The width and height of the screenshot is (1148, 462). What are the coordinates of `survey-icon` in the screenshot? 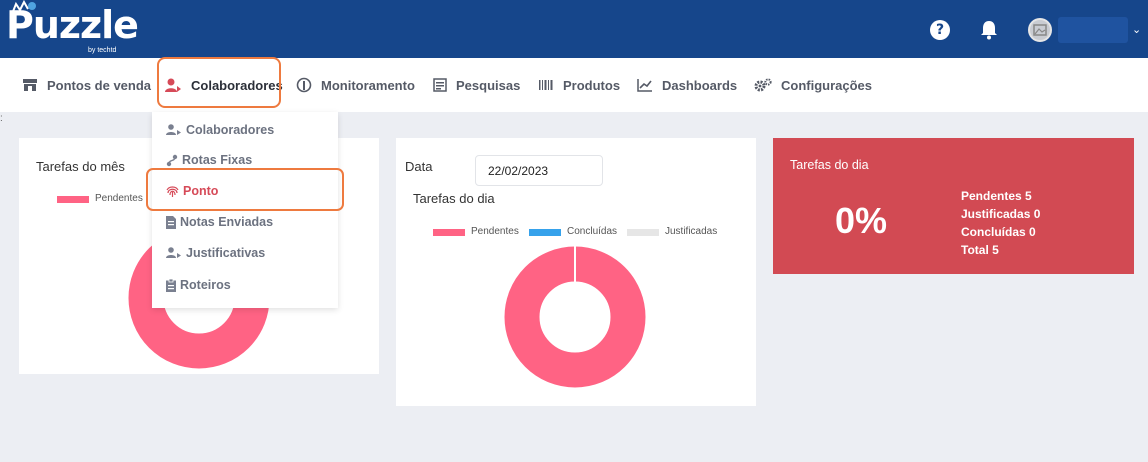 It's located at (440, 85).